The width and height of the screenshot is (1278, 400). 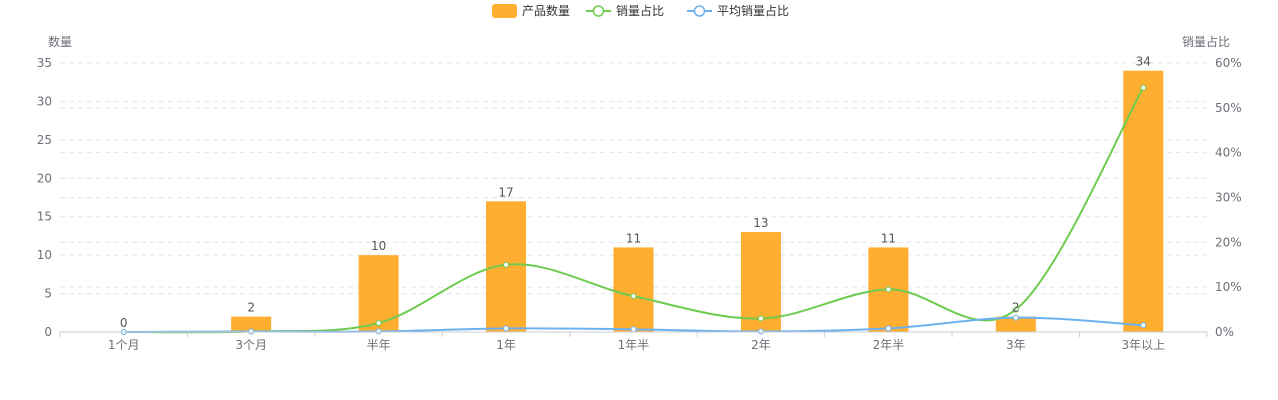 I want to click on bar-value-label-6: 13, so click(x=760, y=223).